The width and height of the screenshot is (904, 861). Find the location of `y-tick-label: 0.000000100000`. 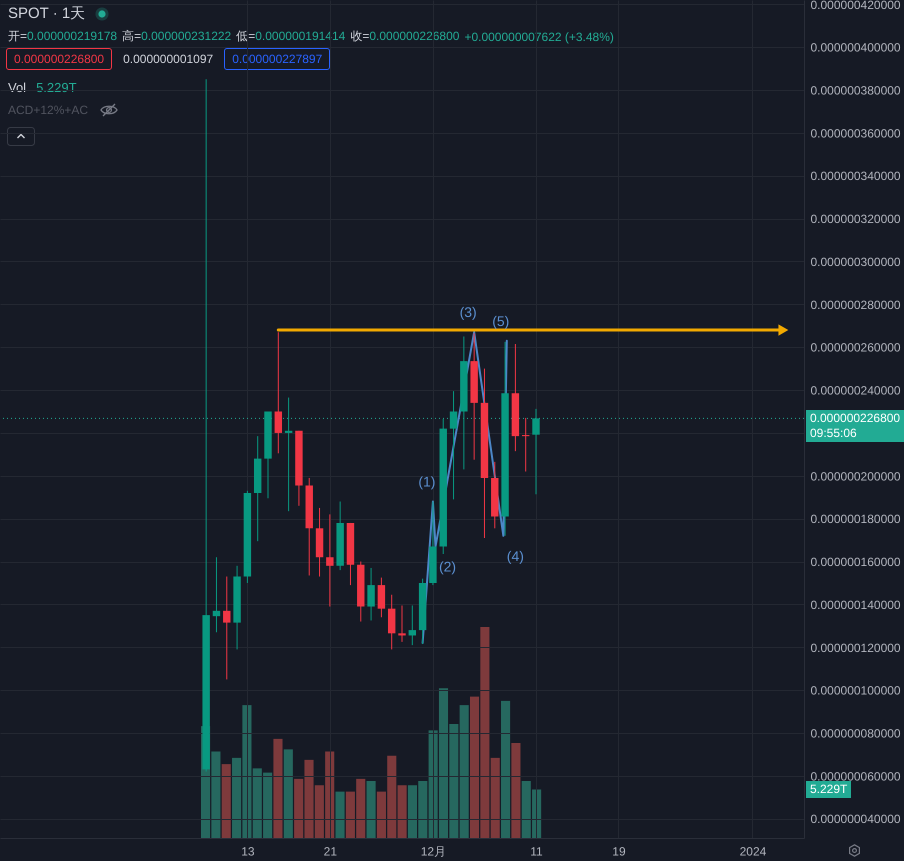

y-tick-label: 0.000000100000 is located at coordinates (855, 691).